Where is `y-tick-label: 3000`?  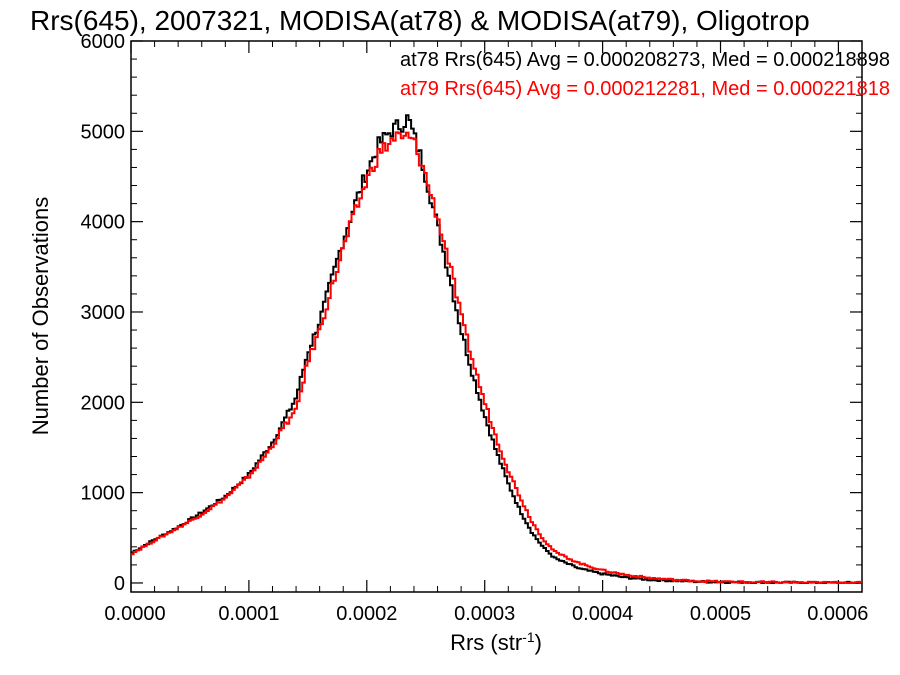
y-tick-label: 3000 is located at coordinates (103, 313).